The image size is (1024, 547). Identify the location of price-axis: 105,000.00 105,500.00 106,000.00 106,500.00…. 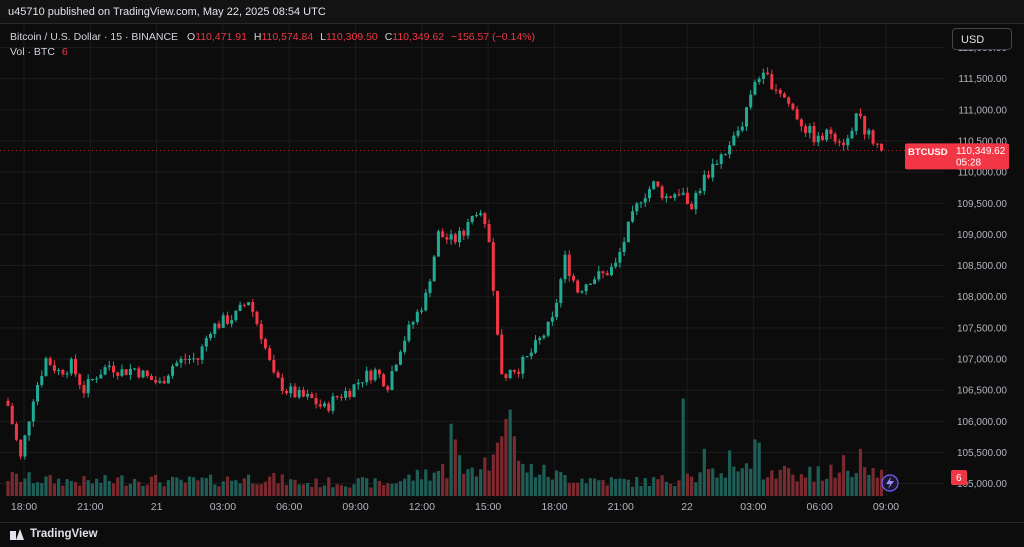
(982, 266).